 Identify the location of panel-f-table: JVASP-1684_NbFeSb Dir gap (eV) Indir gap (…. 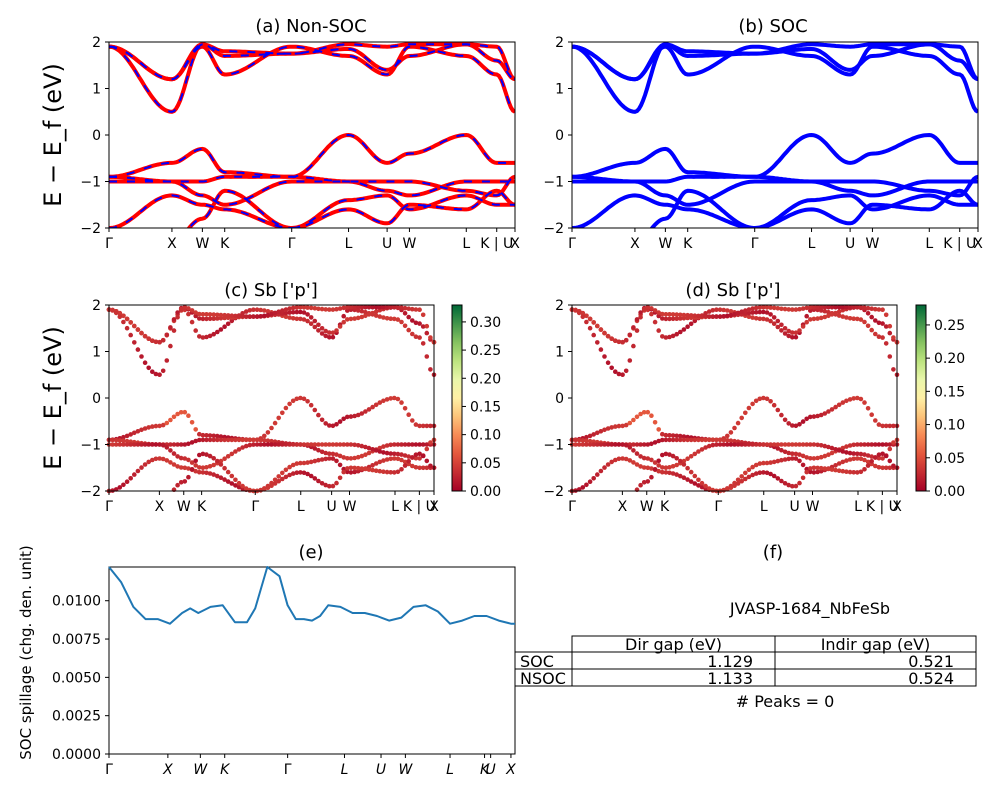
(745, 655).